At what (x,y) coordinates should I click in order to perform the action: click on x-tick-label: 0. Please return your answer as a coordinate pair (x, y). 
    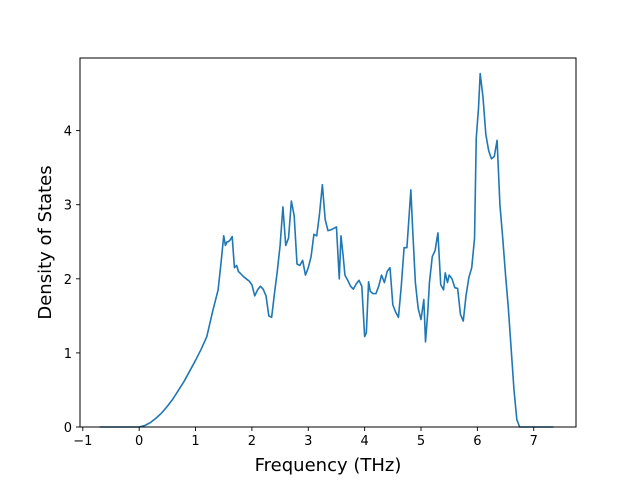
    Looking at the image, I should click on (139, 441).